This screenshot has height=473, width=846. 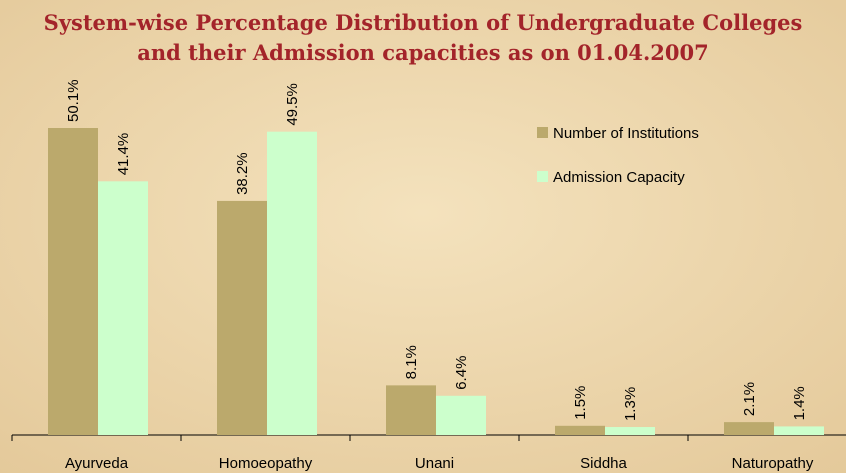 What do you see at coordinates (411, 362) in the screenshot?
I see `value-label: 8.1%` at bounding box center [411, 362].